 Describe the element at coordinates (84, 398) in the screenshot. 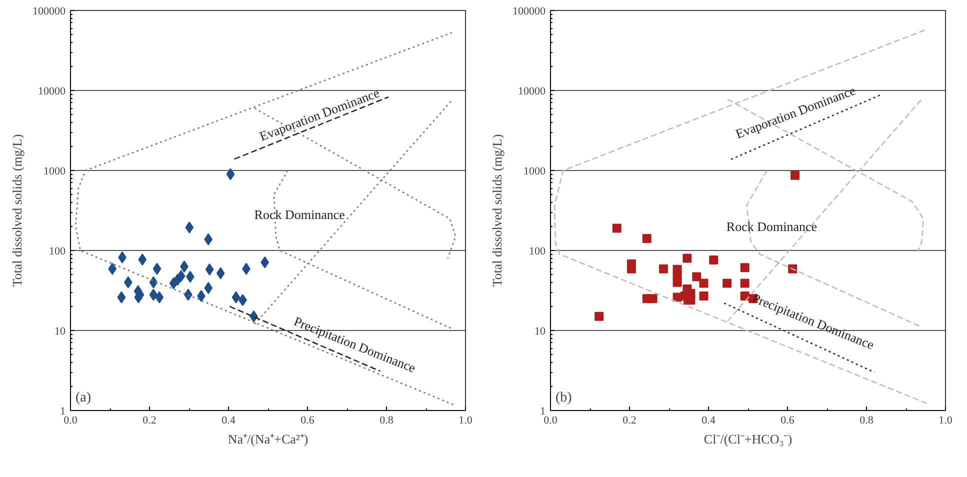

I see `annotation: (a)` at that location.